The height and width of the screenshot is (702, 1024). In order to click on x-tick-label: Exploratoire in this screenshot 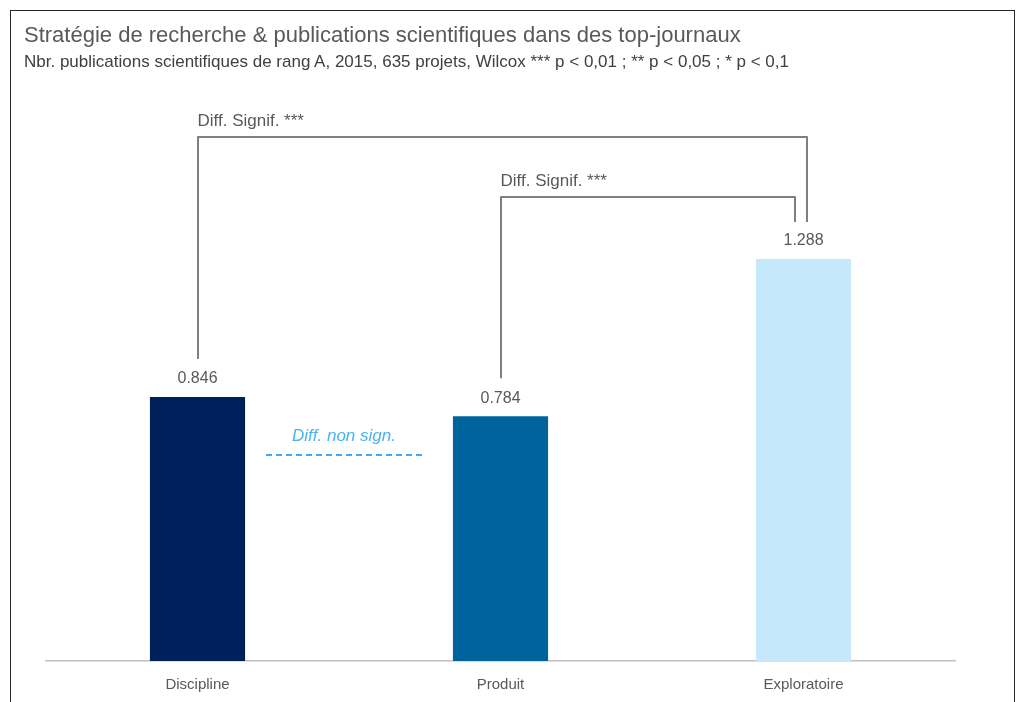, I will do `click(803, 684)`.